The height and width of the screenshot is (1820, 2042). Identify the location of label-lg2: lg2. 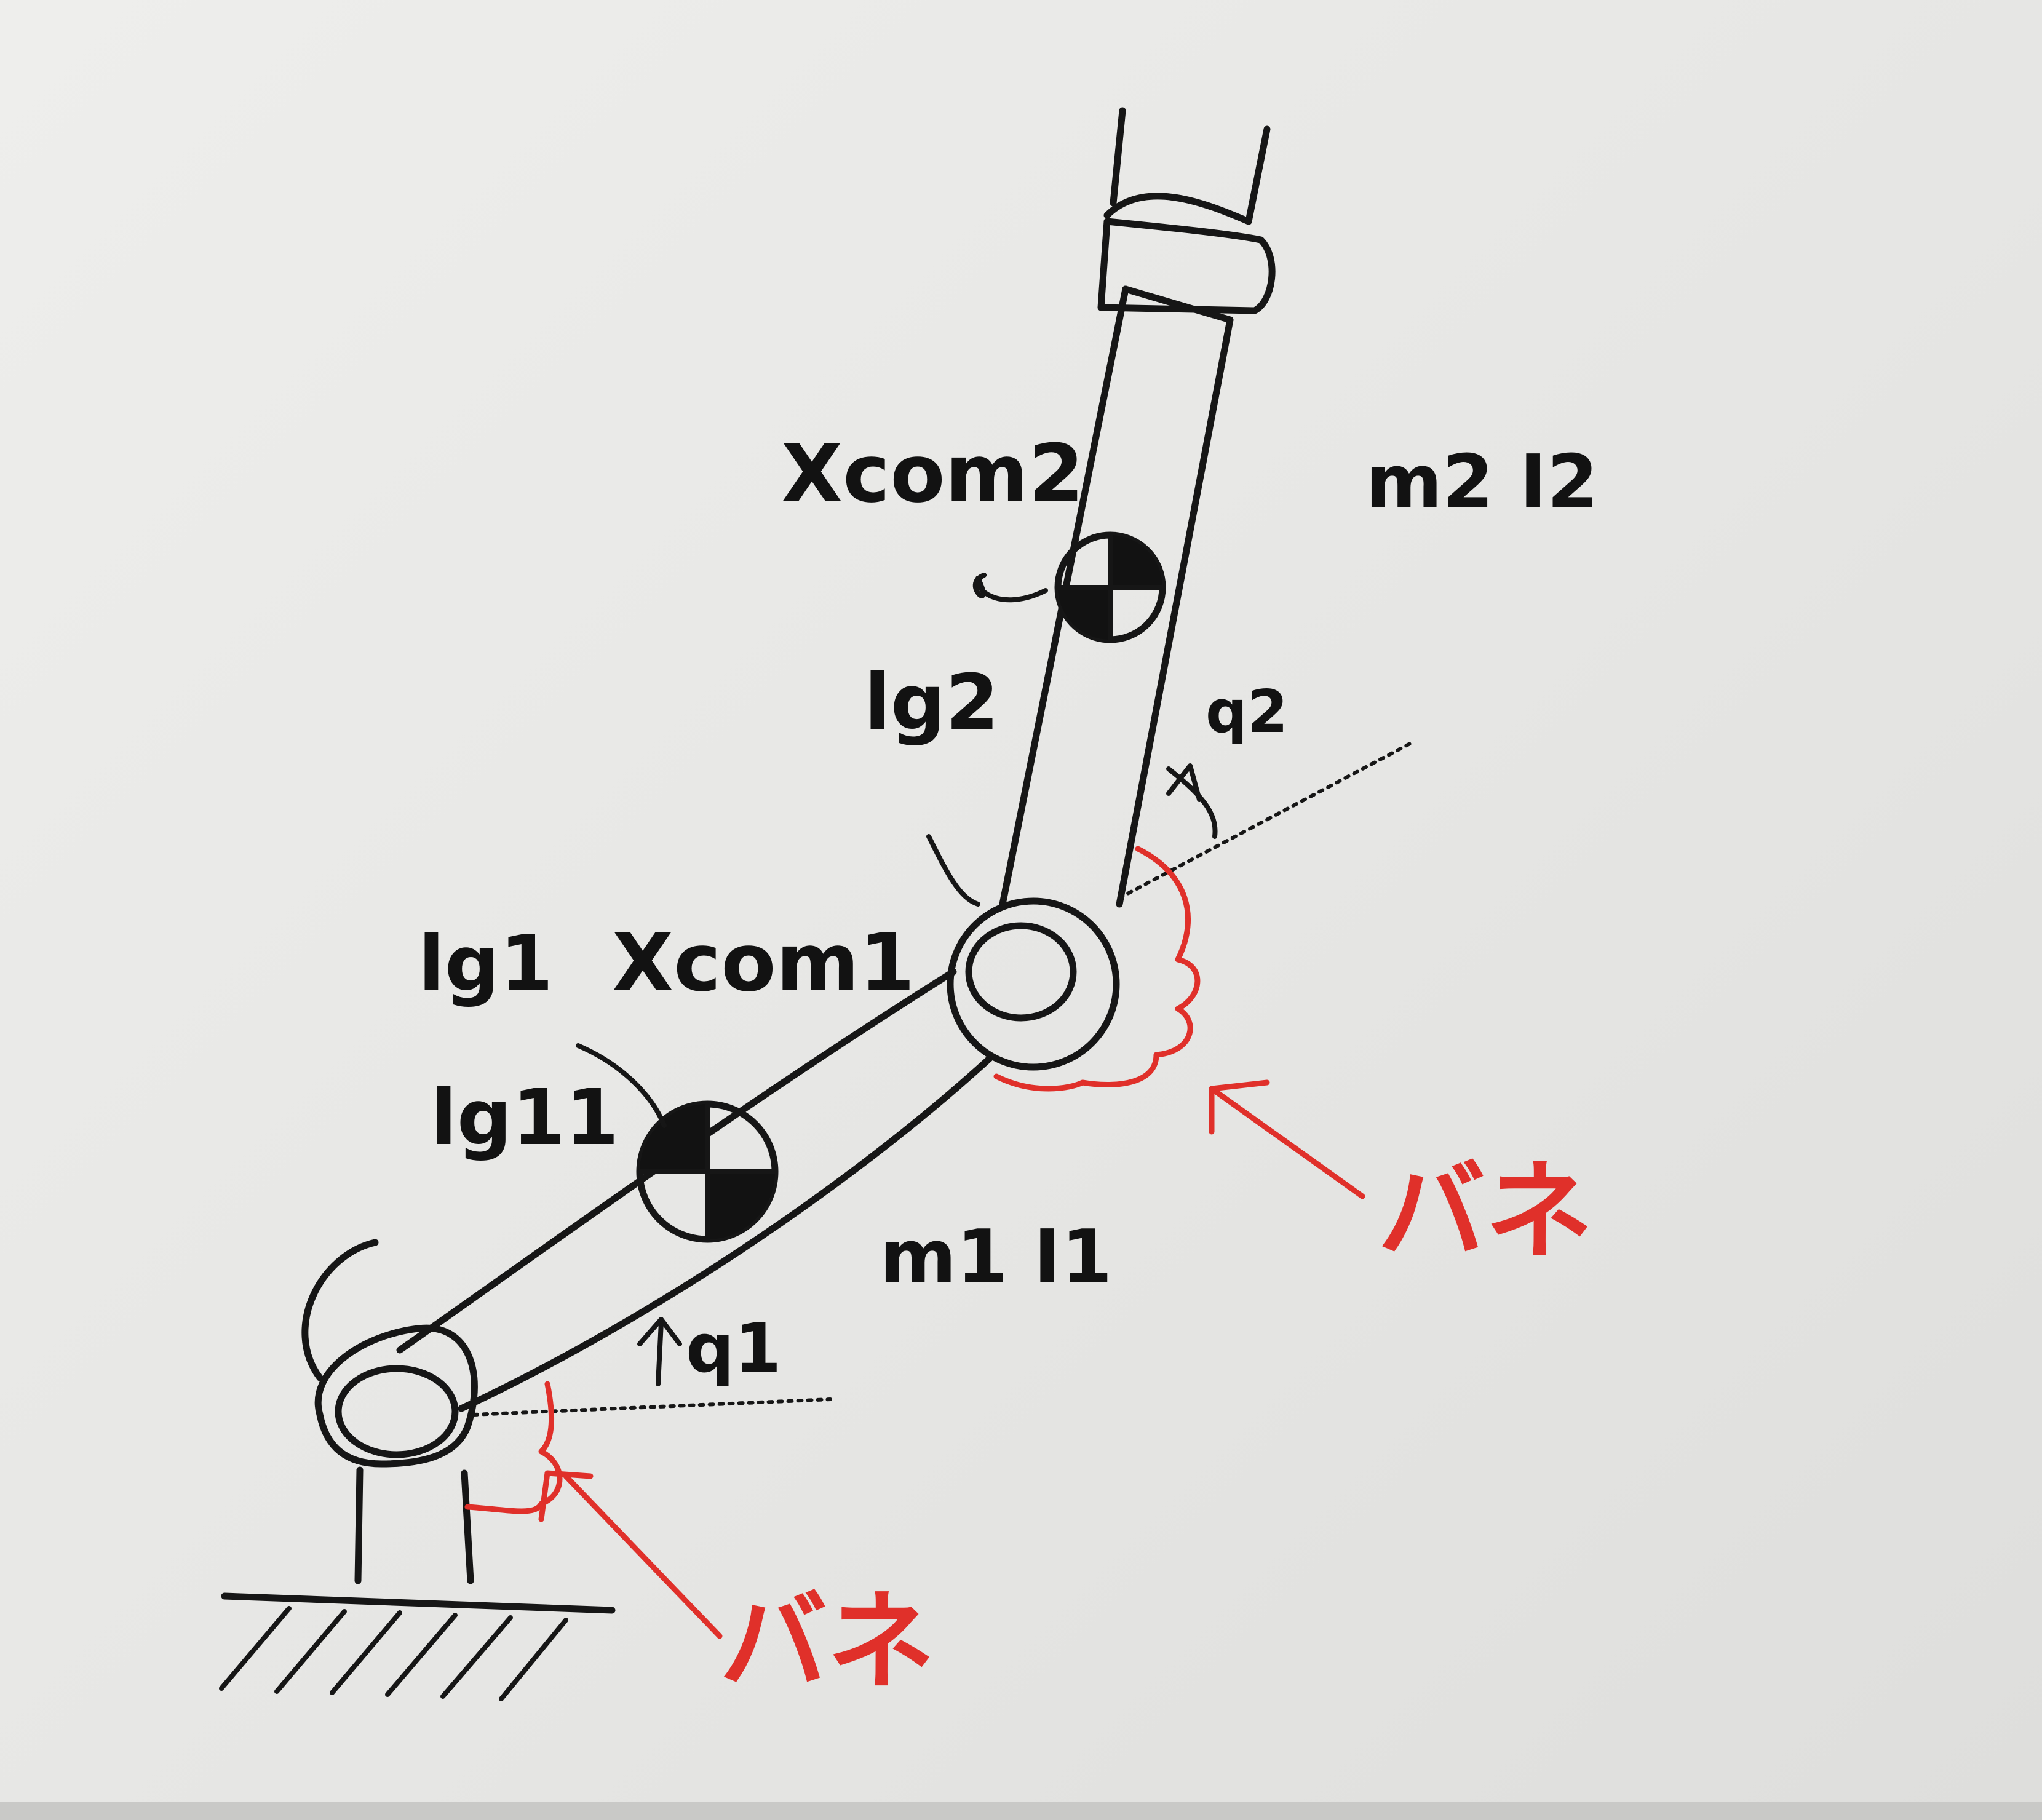
(931, 702).